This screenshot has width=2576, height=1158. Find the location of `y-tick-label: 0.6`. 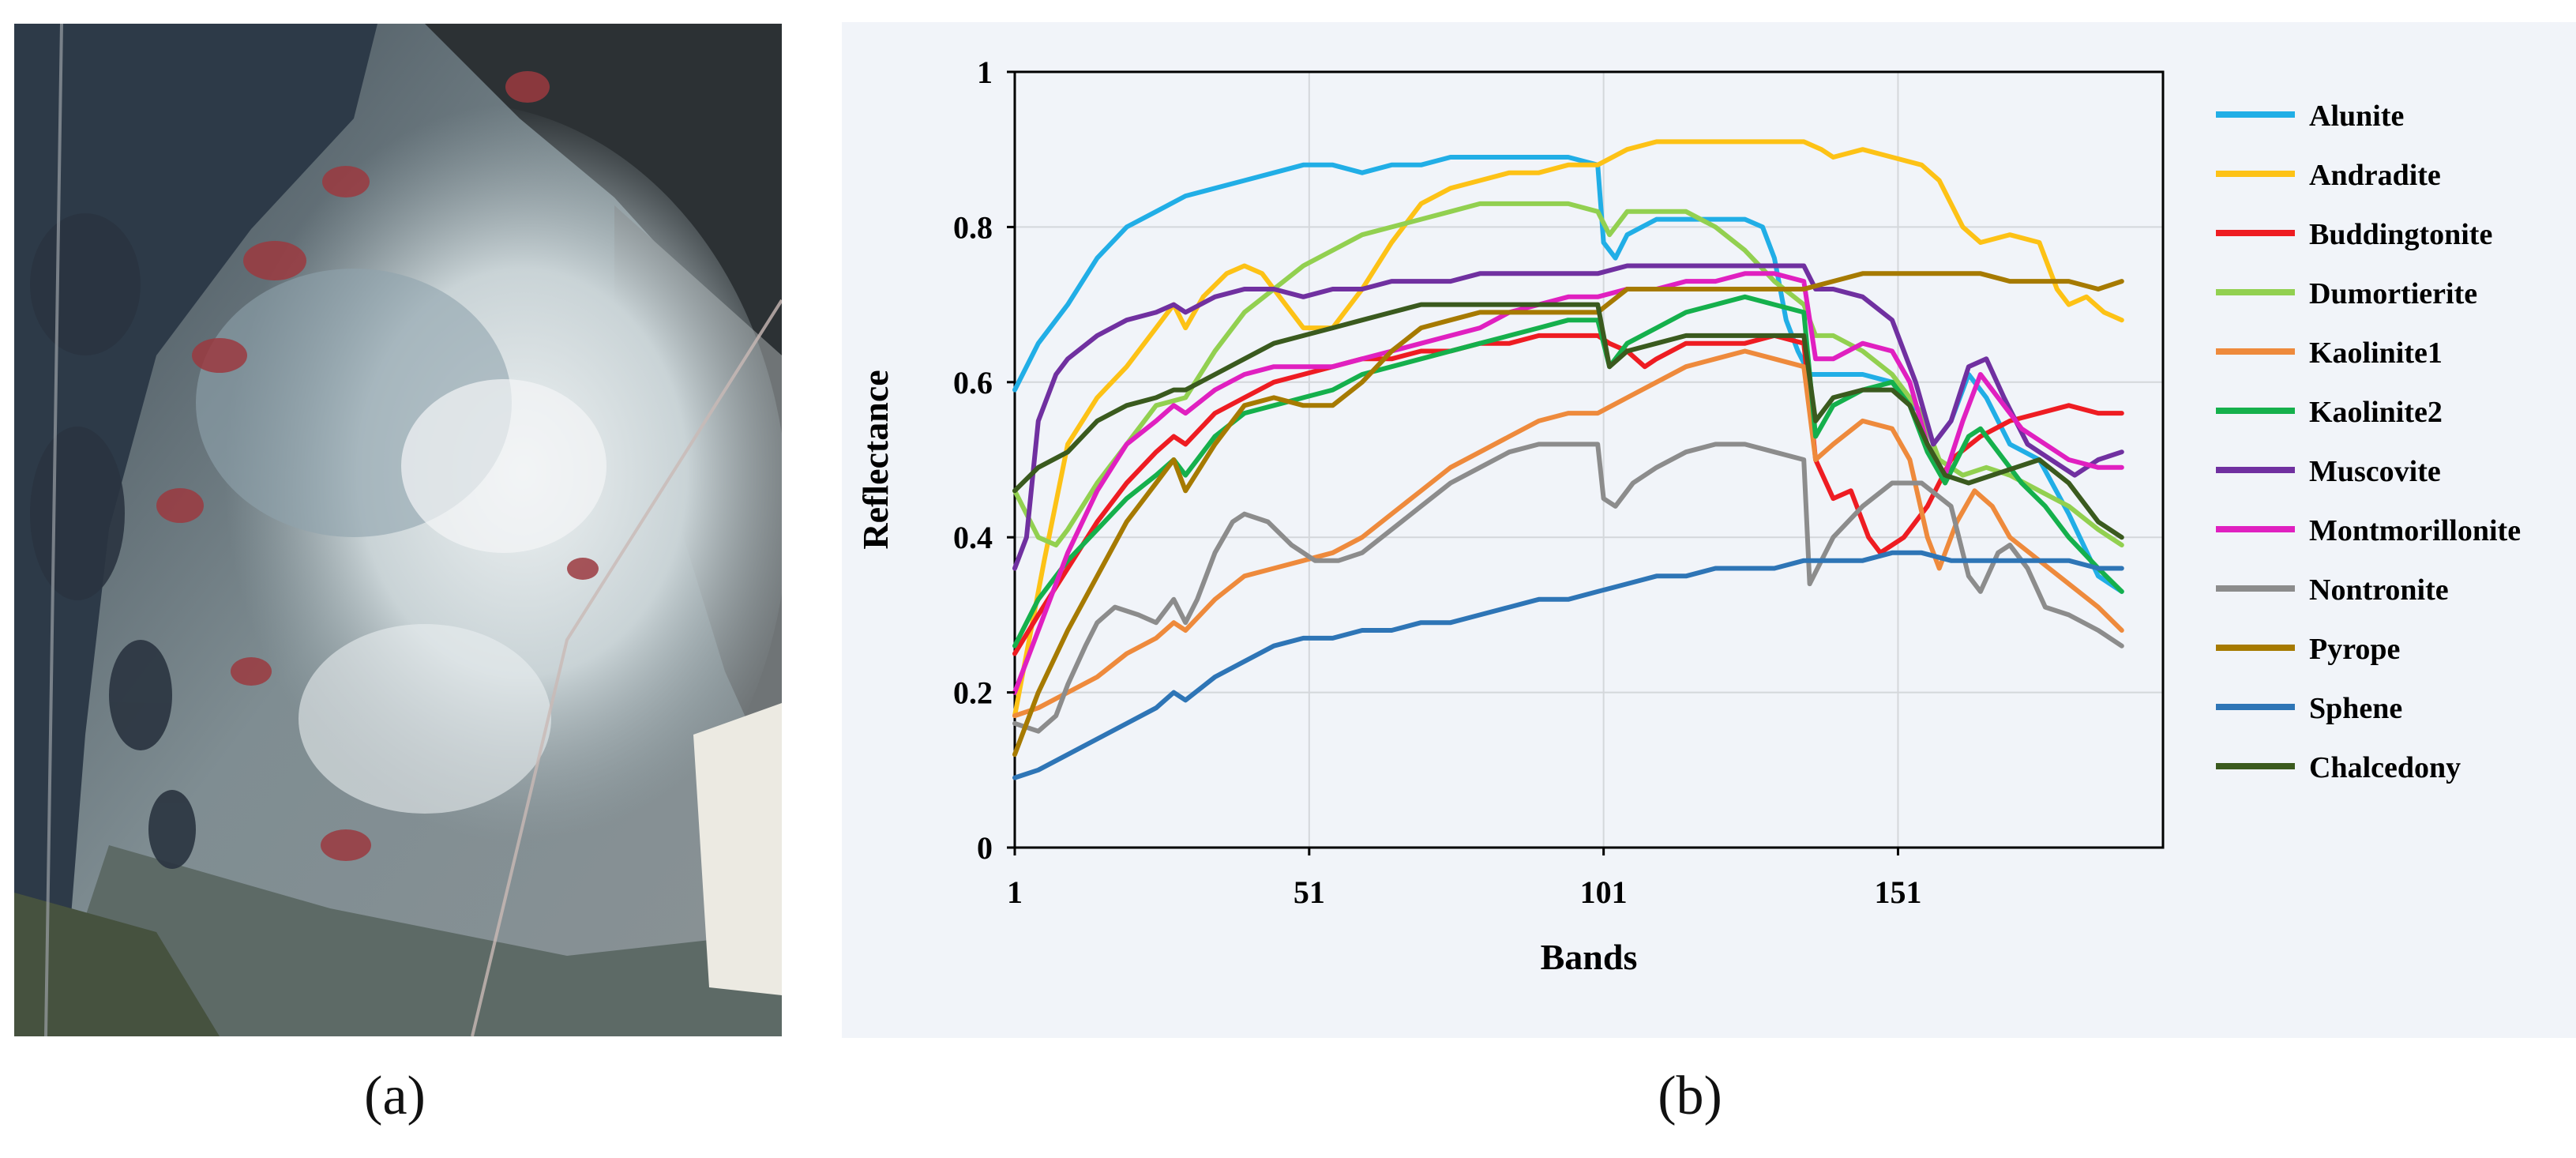

y-tick-label: 0.6 is located at coordinates (973, 382).